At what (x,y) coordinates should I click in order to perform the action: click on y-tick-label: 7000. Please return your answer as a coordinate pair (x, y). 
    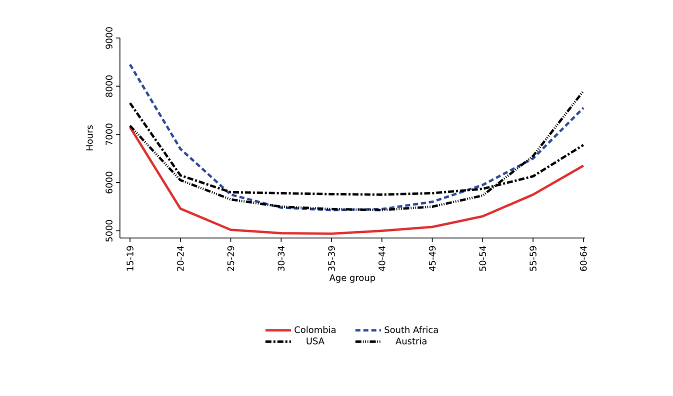
    Looking at the image, I should click on (109, 135).